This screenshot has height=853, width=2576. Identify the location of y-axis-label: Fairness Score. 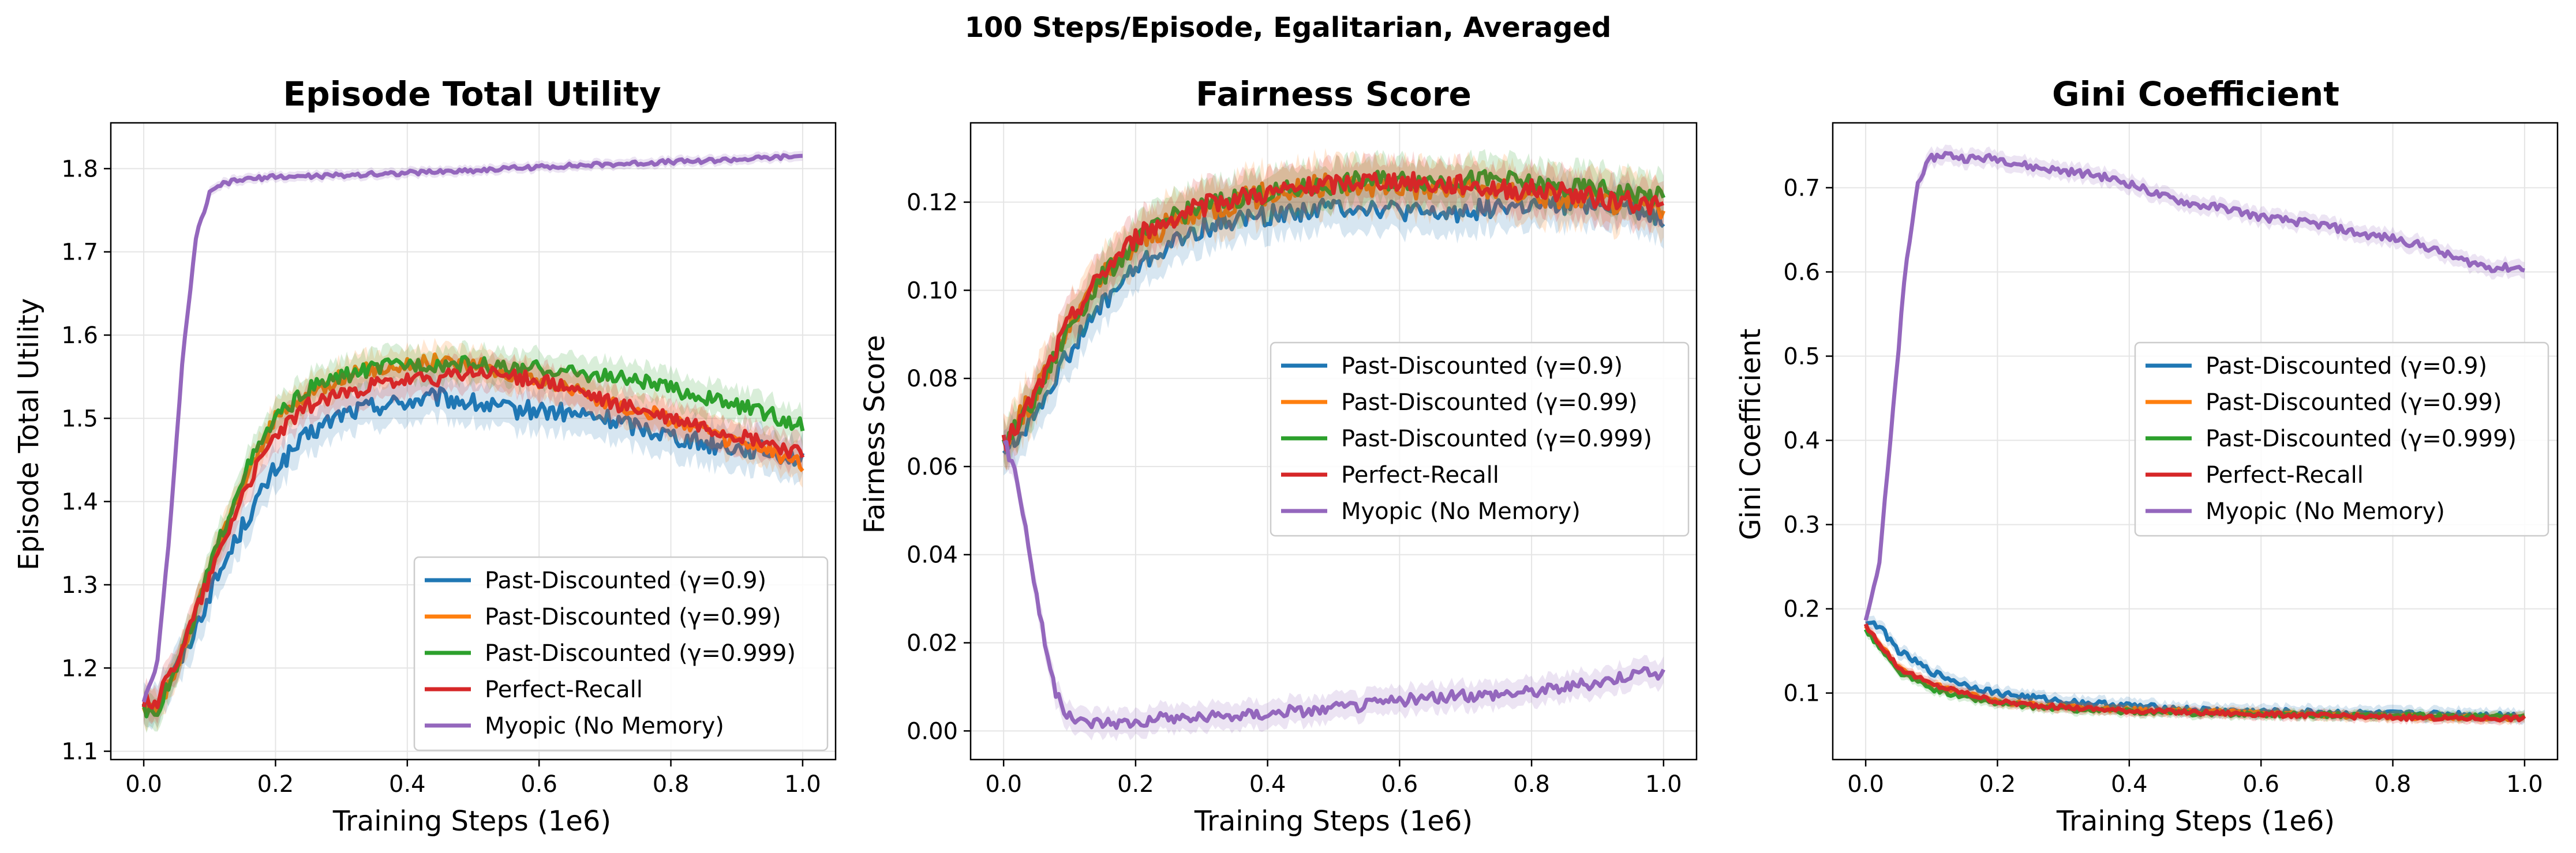
(875, 435).